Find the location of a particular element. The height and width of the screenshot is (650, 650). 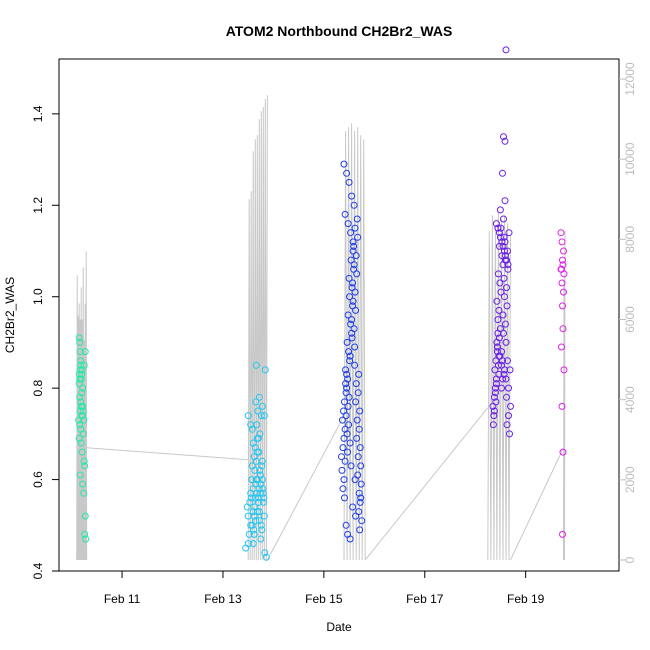

y-tick-label: 1.4 is located at coordinates (38, 113).